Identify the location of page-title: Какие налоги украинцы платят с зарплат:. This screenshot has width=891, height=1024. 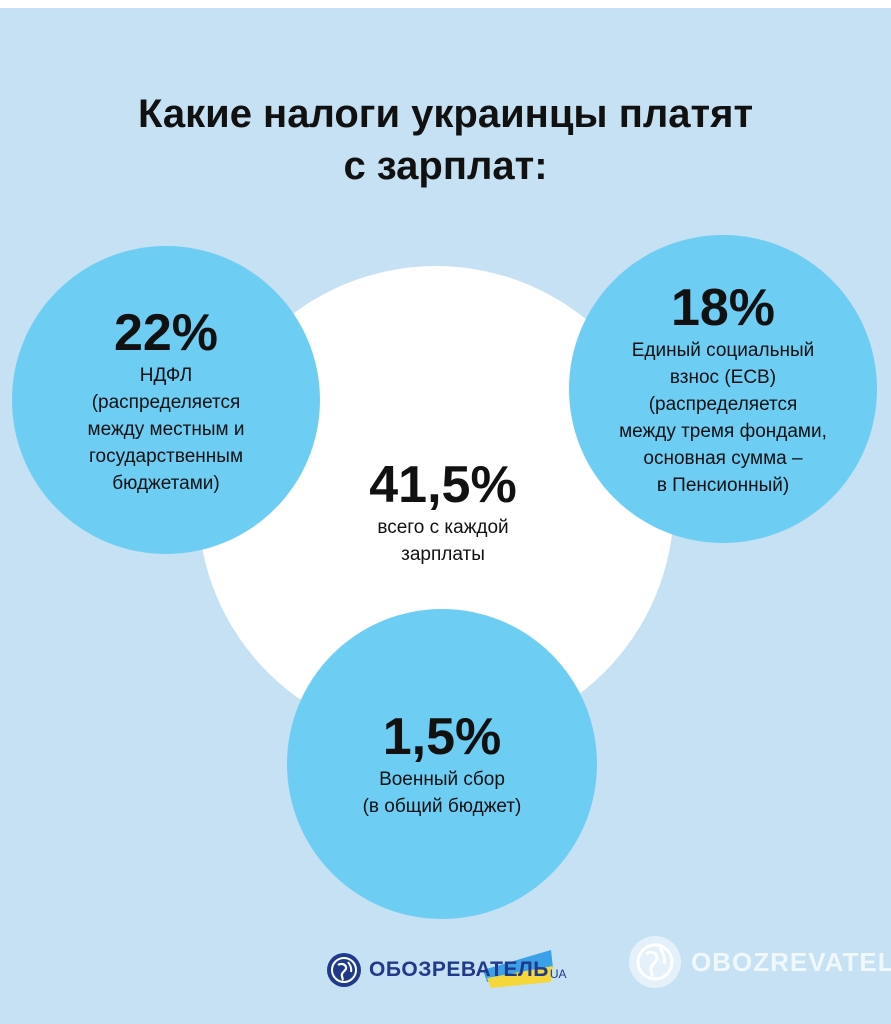
(445, 140).